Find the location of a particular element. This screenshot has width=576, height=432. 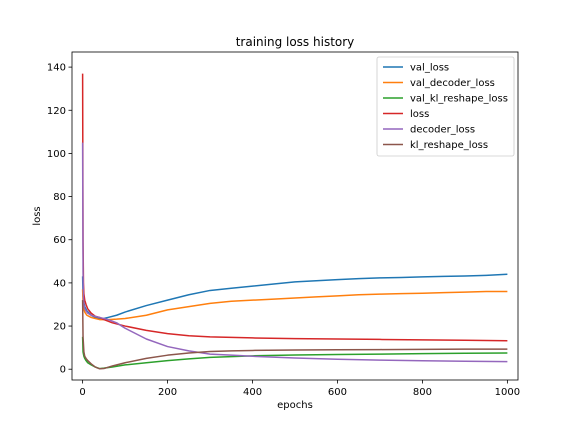

x-tick-label: 800 is located at coordinates (422, 392).